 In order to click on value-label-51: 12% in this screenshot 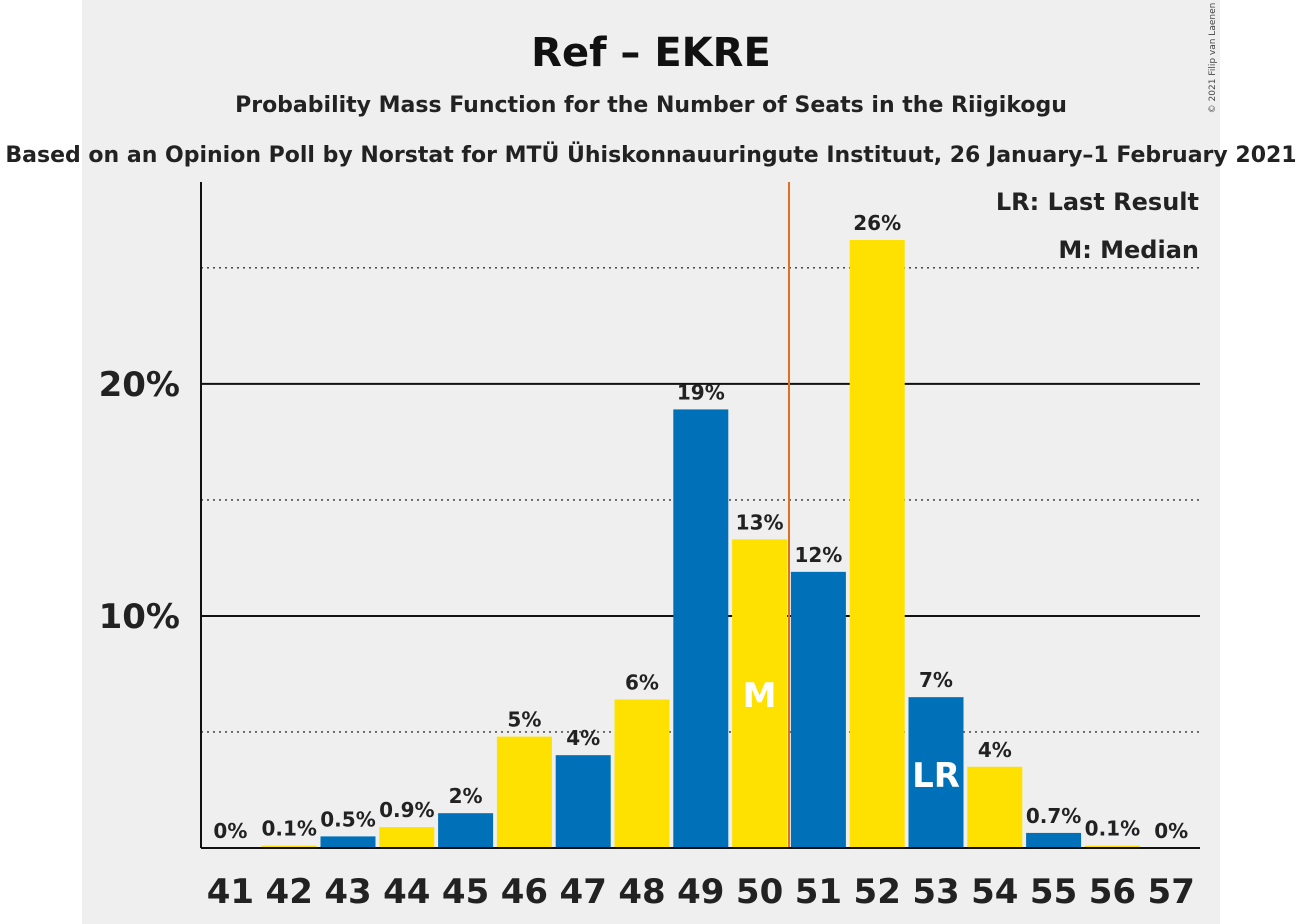, I will do `click(818, 555)`.